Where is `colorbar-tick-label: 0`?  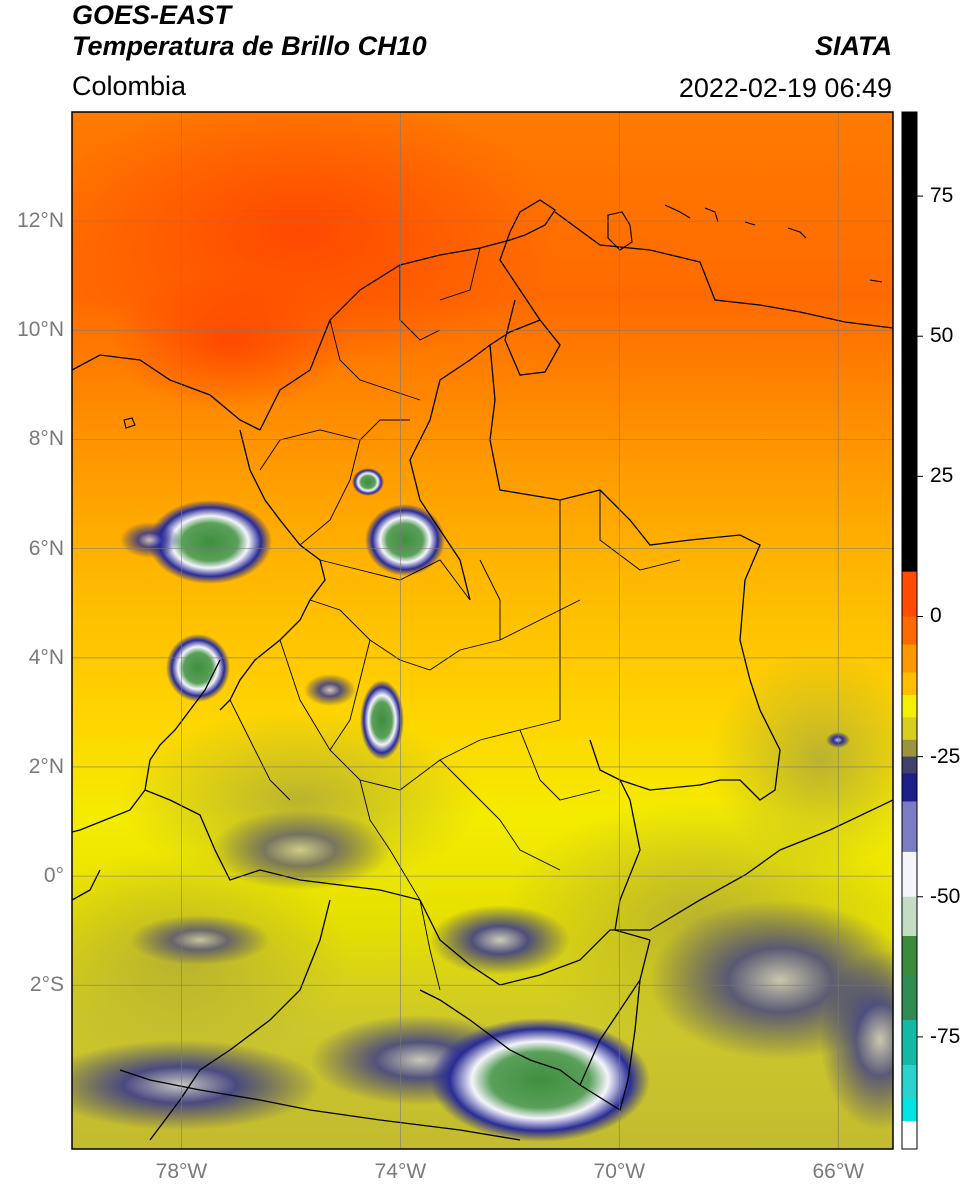 colorbar-tick-label: 0 is located at coordinates (936, 616).